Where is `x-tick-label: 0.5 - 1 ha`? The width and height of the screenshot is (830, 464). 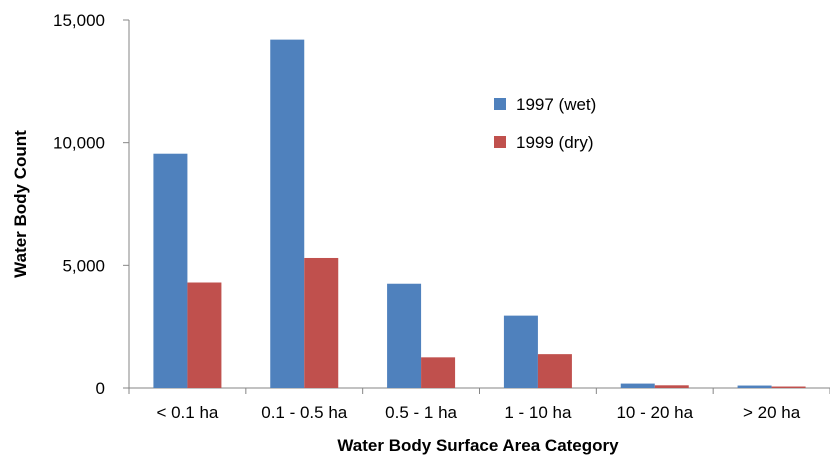
x-tick-label: 0.5 - 1 ha is located at coordinates (421, 412).